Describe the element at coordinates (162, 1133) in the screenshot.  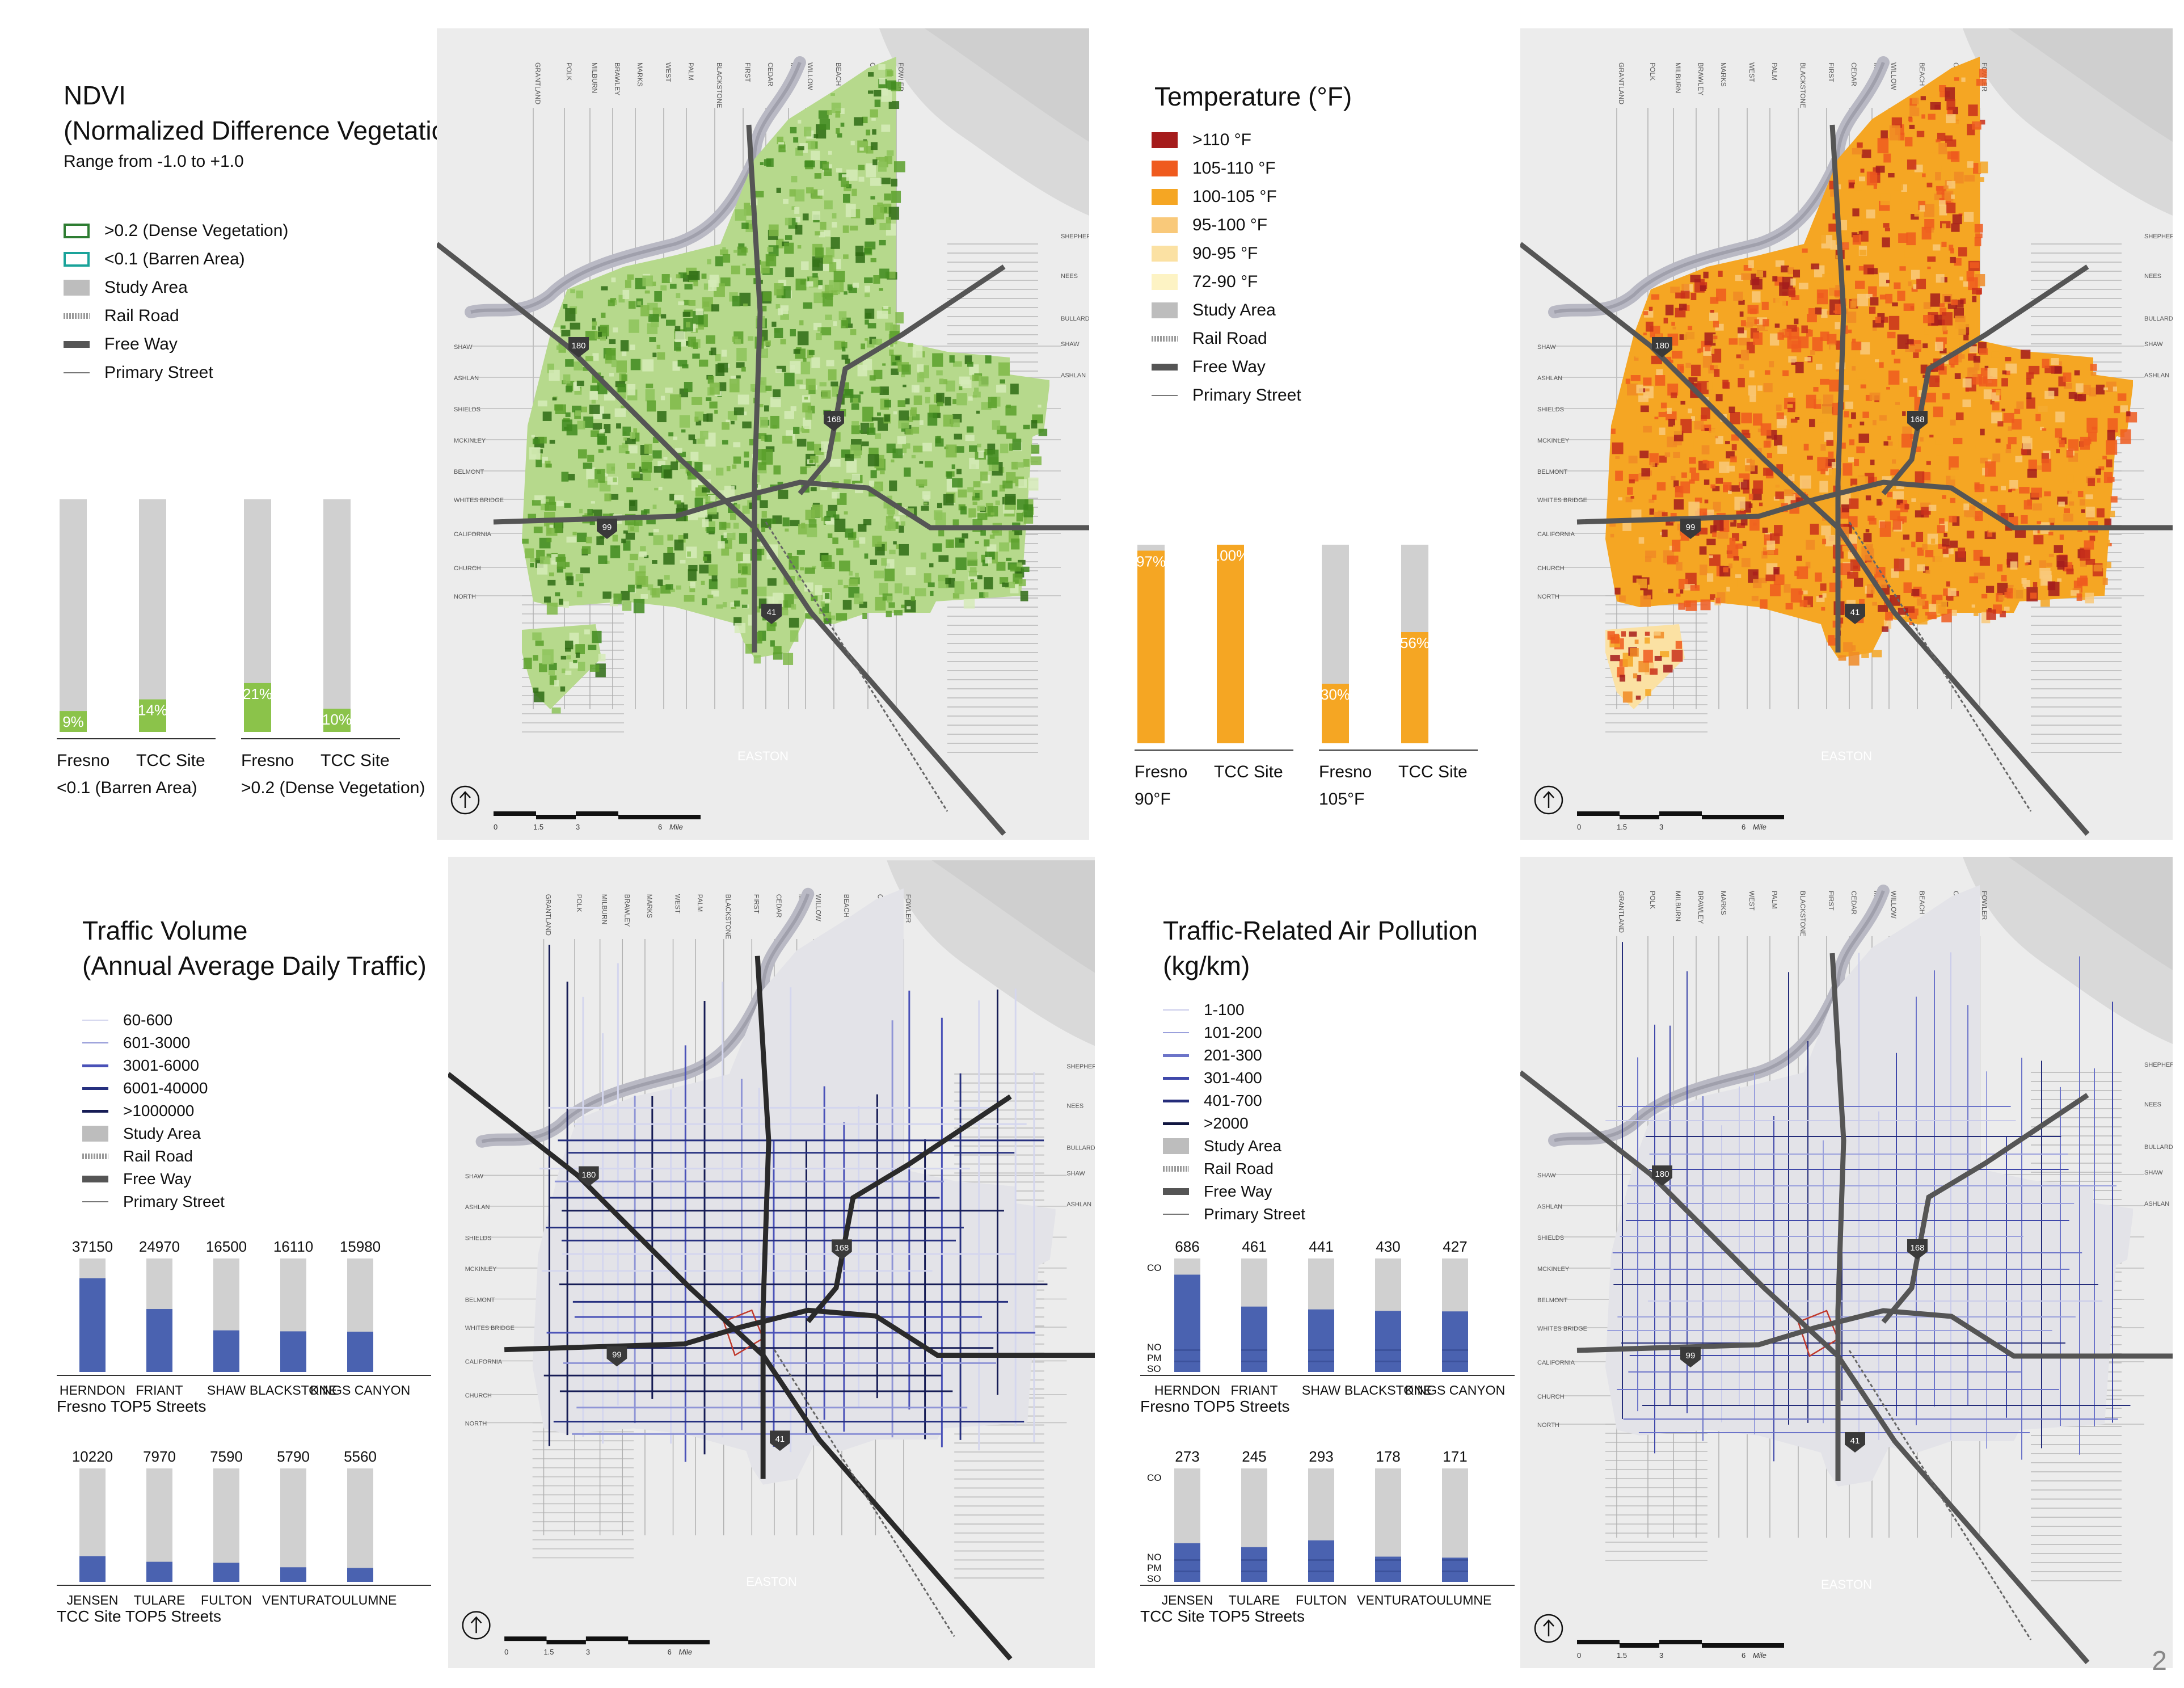
I see `legend-label: Study Area` at that location.